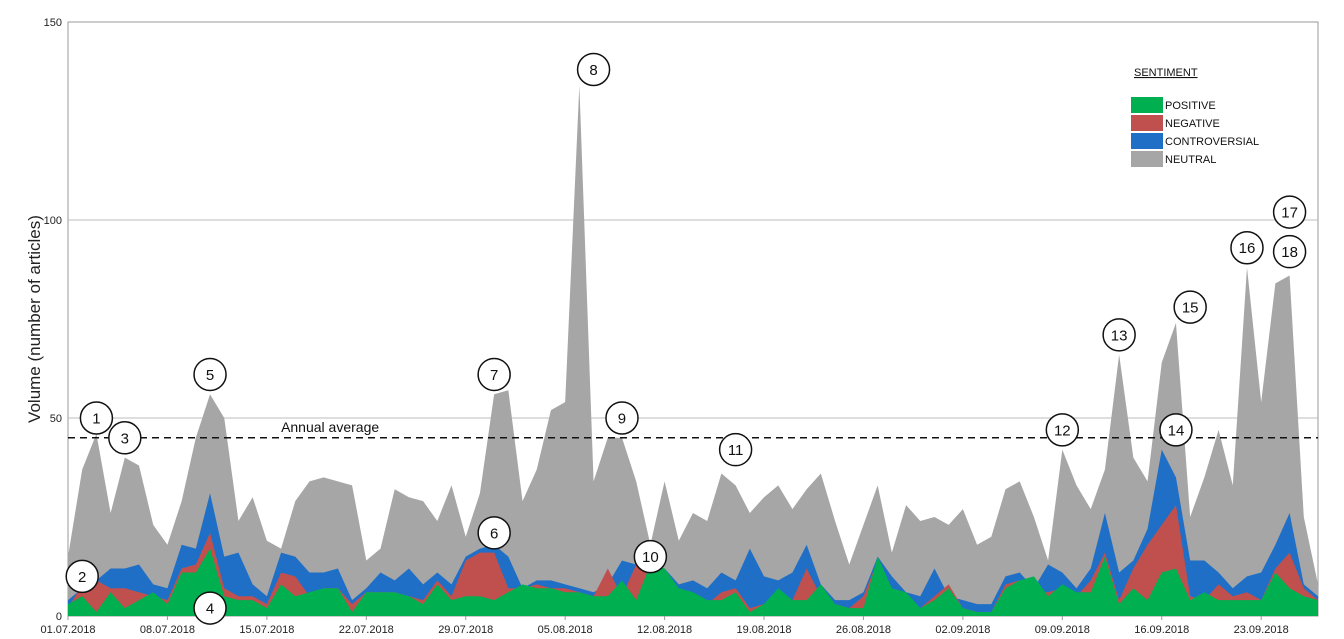 This screenshot has height=639, width=1344. What do you see at coordinates (1062, 630) in the screenshot?
I see `x-tick-label-10: 09.09.2018` at bounding box center [1062, 630].